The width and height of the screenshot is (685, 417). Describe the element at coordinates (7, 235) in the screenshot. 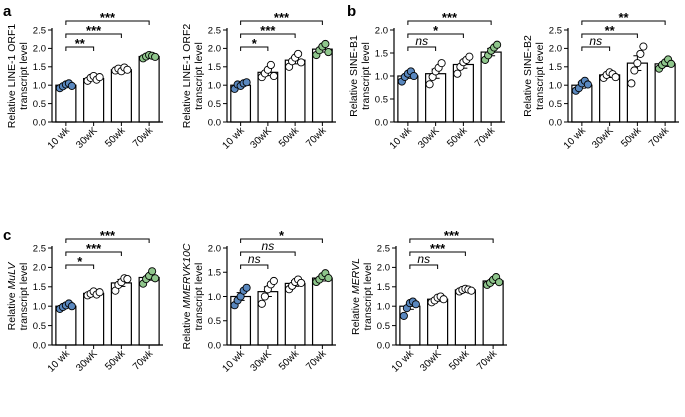

I see `panel-letter-c: c` at that location.